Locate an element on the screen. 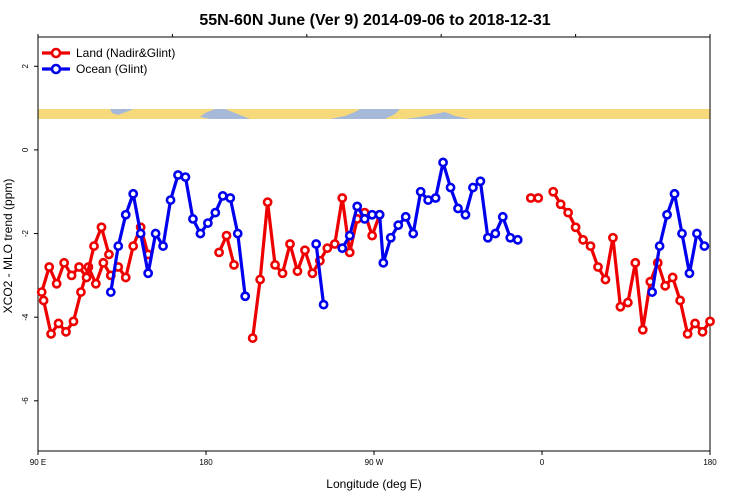 This screenshot has height=500, width=750. y-axis-label: XCO2 - MLO trend (ppm) is located at coordinates (8, 246).